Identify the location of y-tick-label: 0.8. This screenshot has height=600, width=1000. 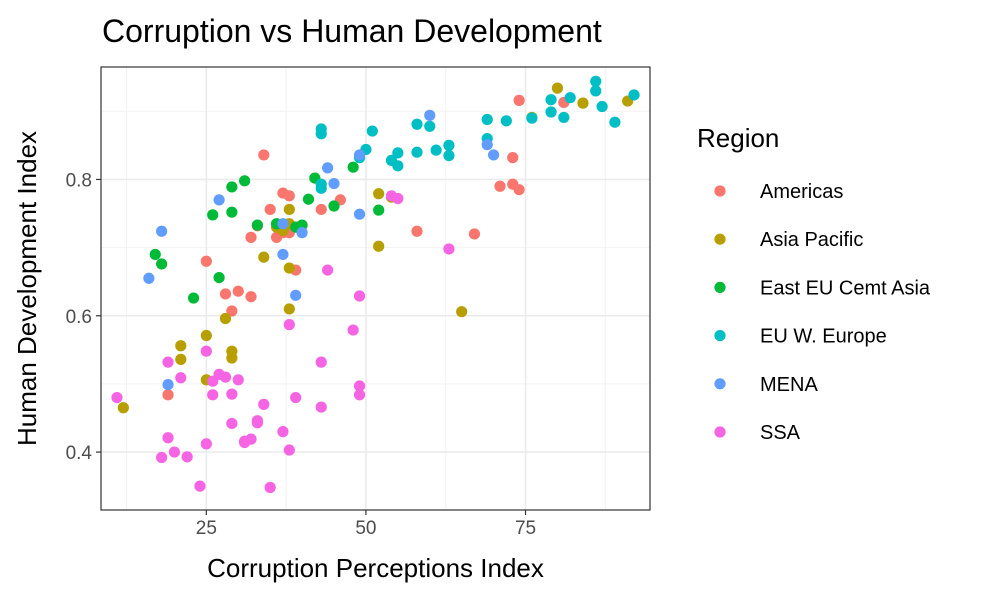
(79, 180).